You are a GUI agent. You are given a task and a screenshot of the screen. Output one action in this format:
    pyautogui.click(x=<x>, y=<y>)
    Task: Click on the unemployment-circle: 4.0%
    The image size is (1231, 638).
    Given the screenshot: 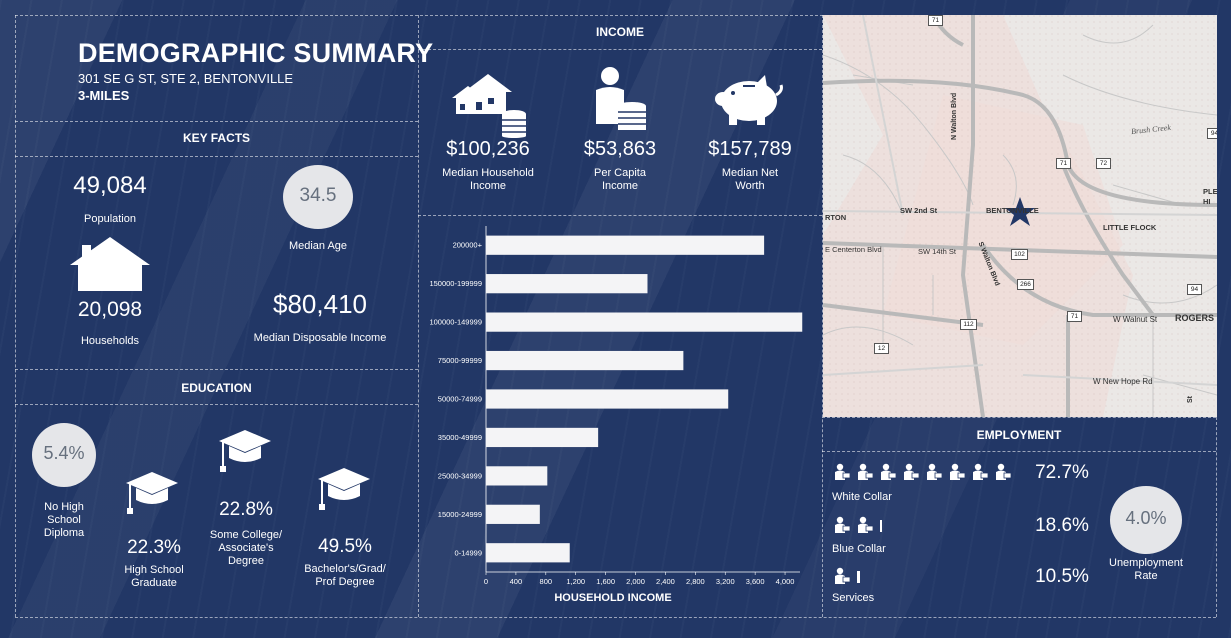 What is the action you would take?
    pyautogui.click(x=1146, y=520)
    